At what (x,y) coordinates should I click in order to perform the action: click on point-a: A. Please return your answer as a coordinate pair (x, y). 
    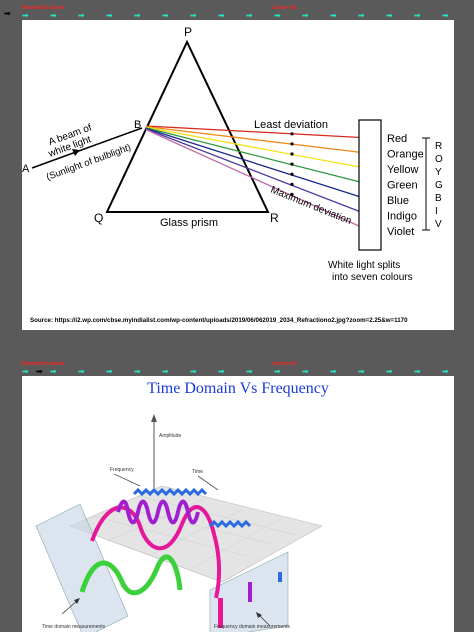
    Looking at the image, I should click on (26, 169).